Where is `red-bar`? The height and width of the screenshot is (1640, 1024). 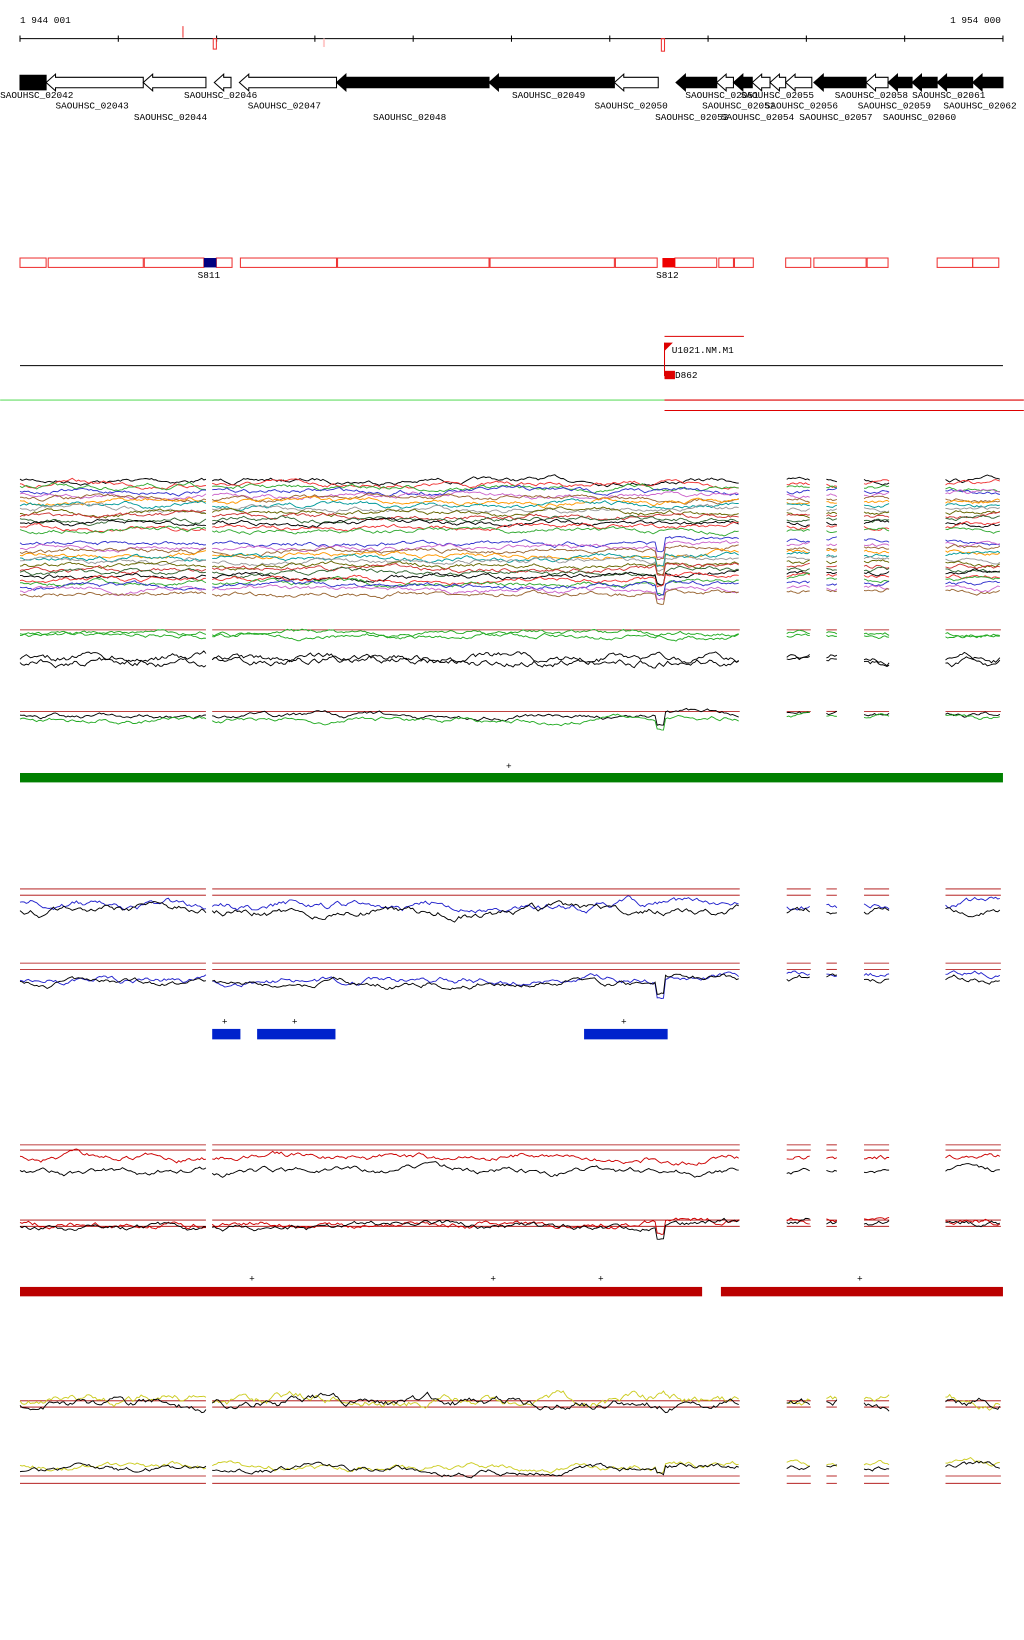 red-bar is located at coordinates (861, 1291).